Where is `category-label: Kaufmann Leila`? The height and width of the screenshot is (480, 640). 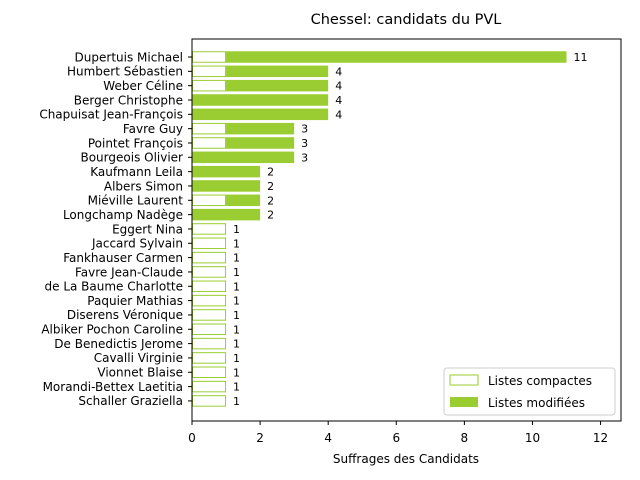 category-label: Kaufmann Leila is located at coordinates (136, 172).